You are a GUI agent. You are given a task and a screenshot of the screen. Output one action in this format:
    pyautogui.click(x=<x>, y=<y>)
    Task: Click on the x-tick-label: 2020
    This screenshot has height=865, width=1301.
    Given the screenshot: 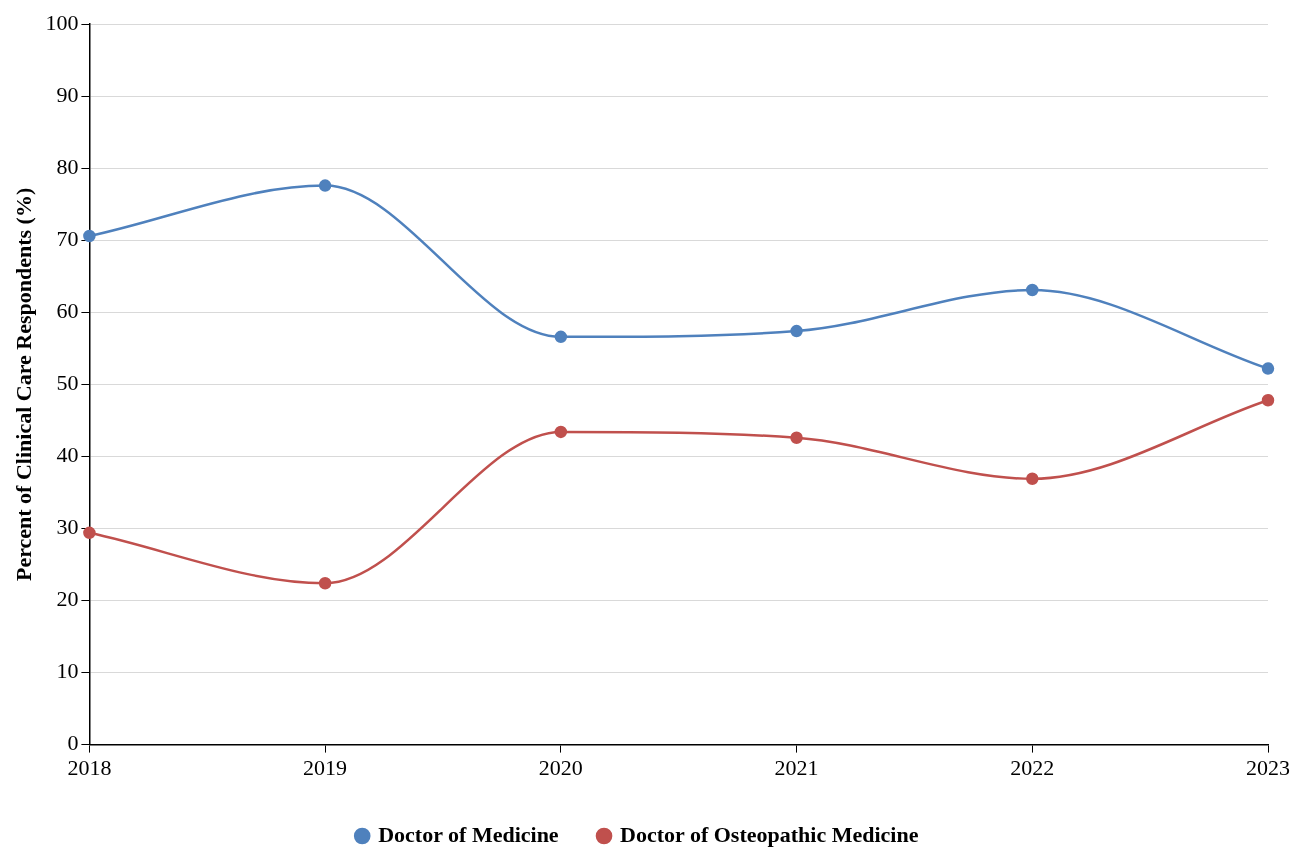 What is the action you would take?
    pyautogui.click(x=560, y=767)
    